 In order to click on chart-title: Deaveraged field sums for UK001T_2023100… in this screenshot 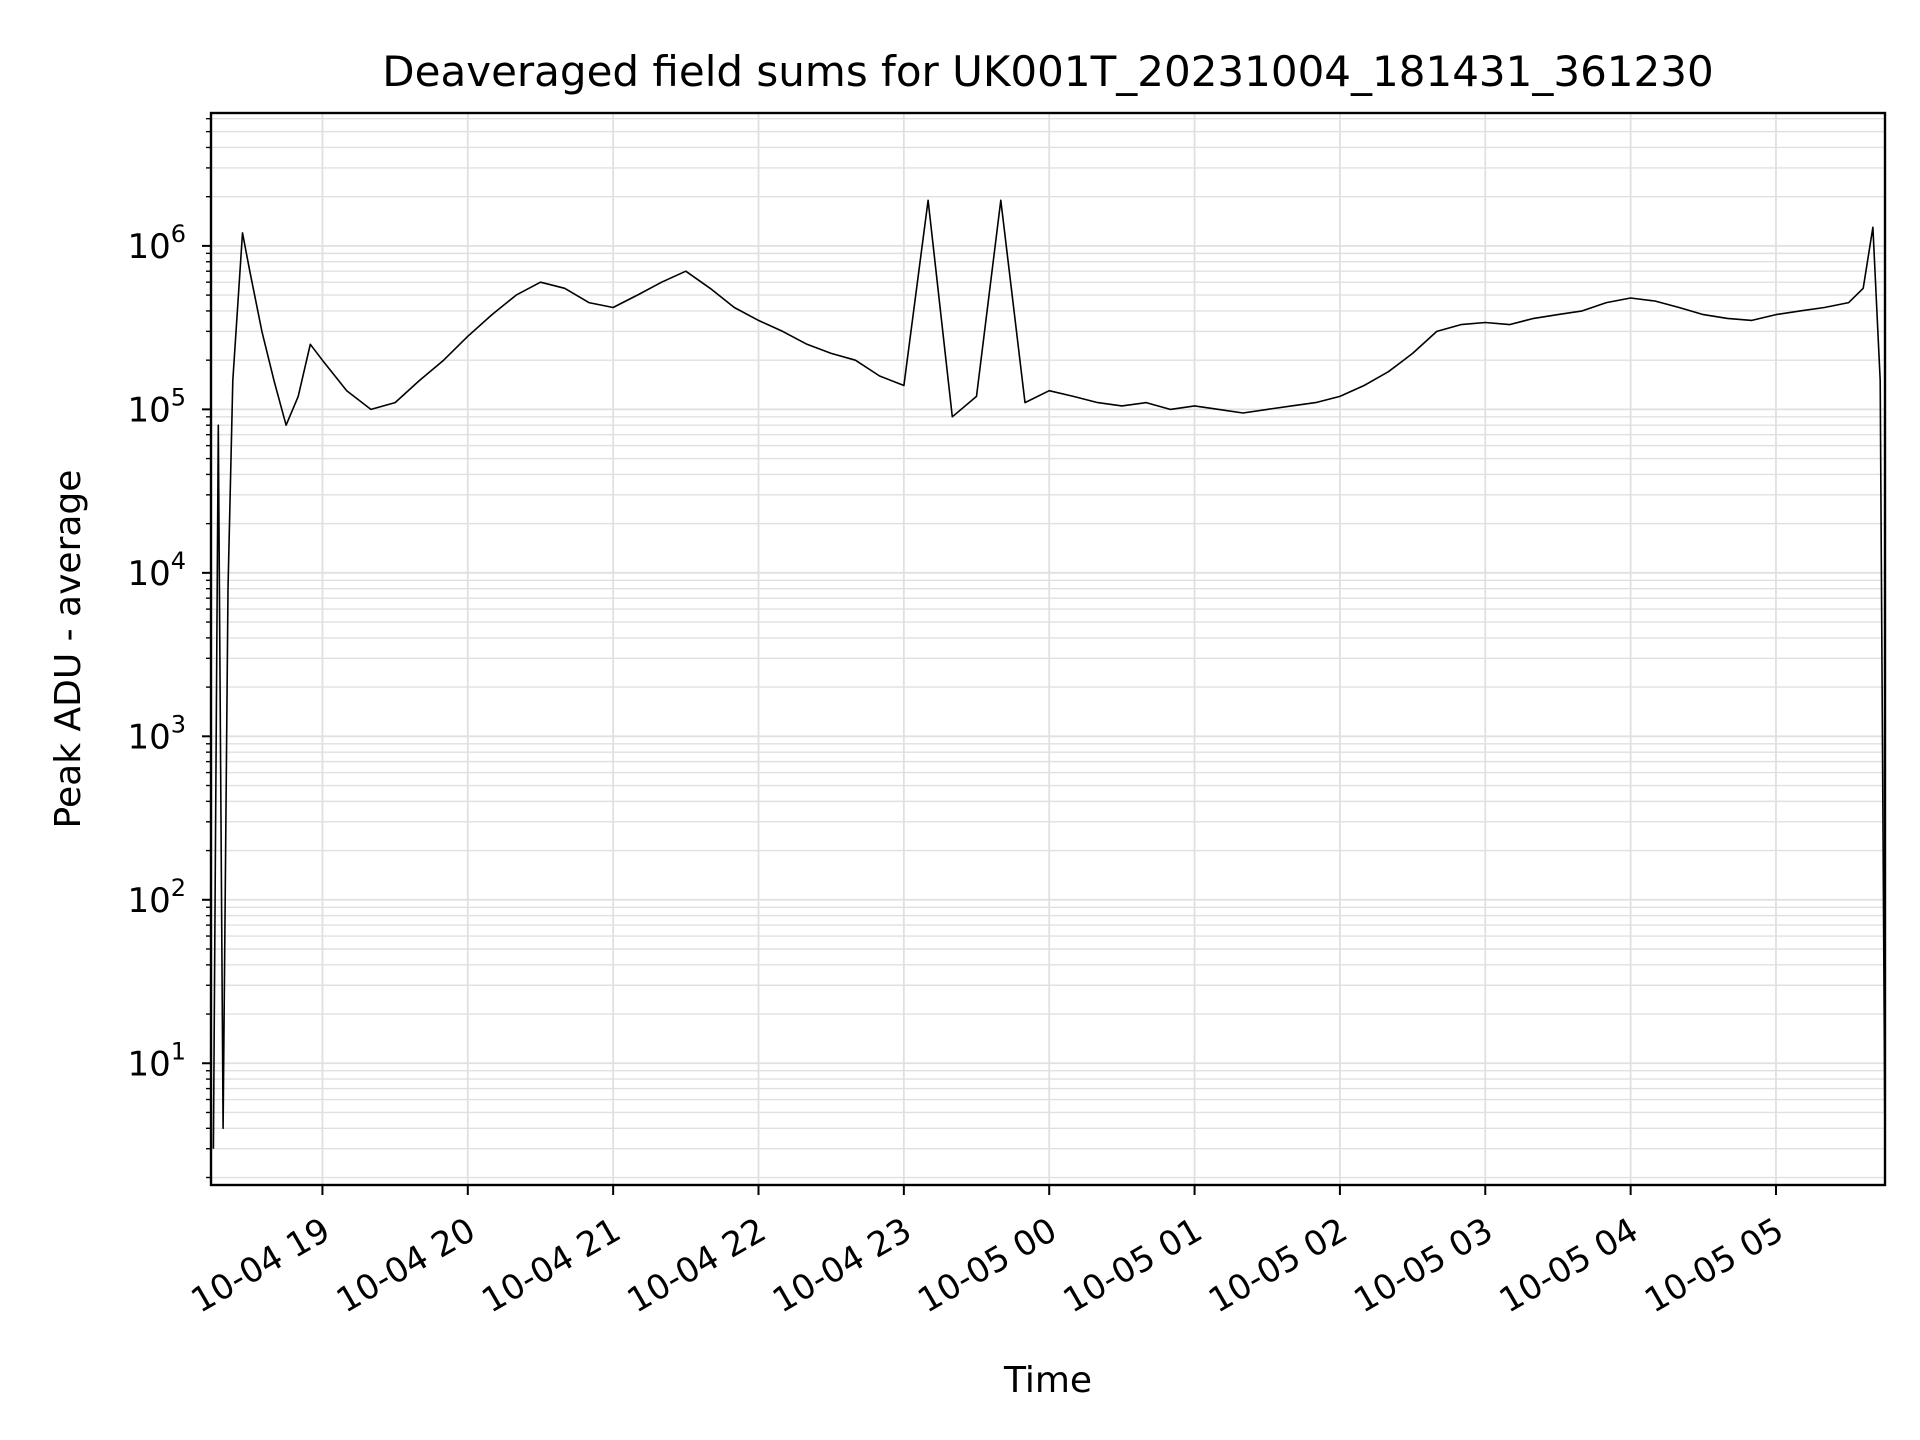, I will do `click(1047, 71)`.